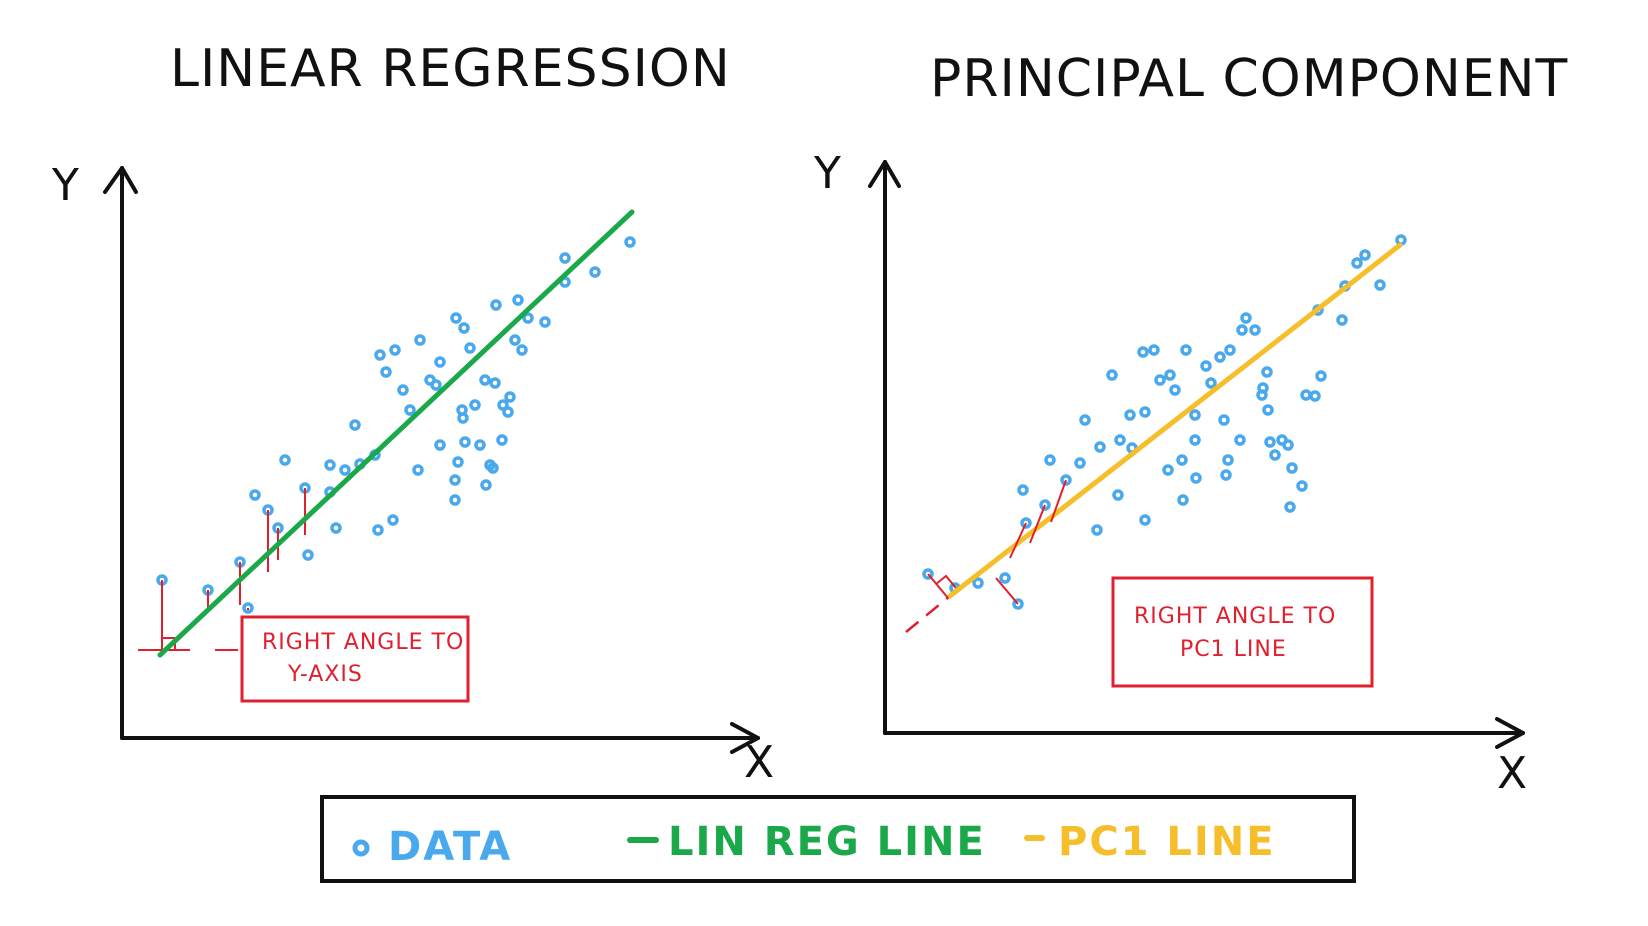  I want to click on pc1-line-extension, so click(928, 614).